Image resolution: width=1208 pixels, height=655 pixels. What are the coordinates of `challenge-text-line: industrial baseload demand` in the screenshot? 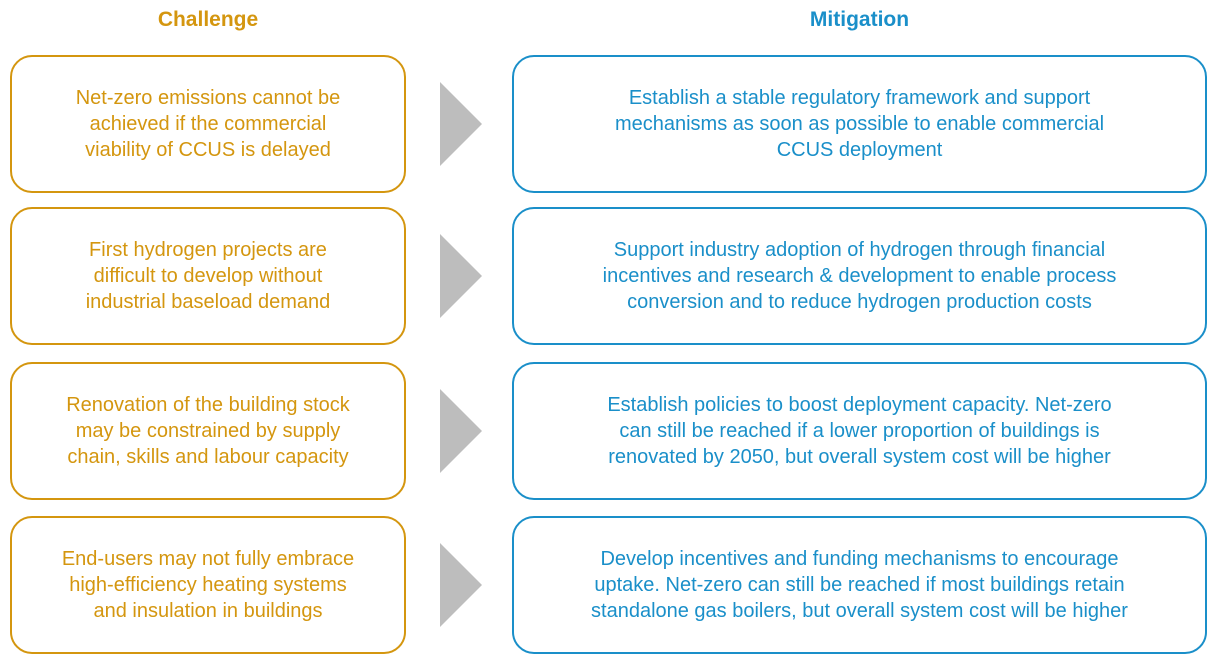 It's located at (208, 302).